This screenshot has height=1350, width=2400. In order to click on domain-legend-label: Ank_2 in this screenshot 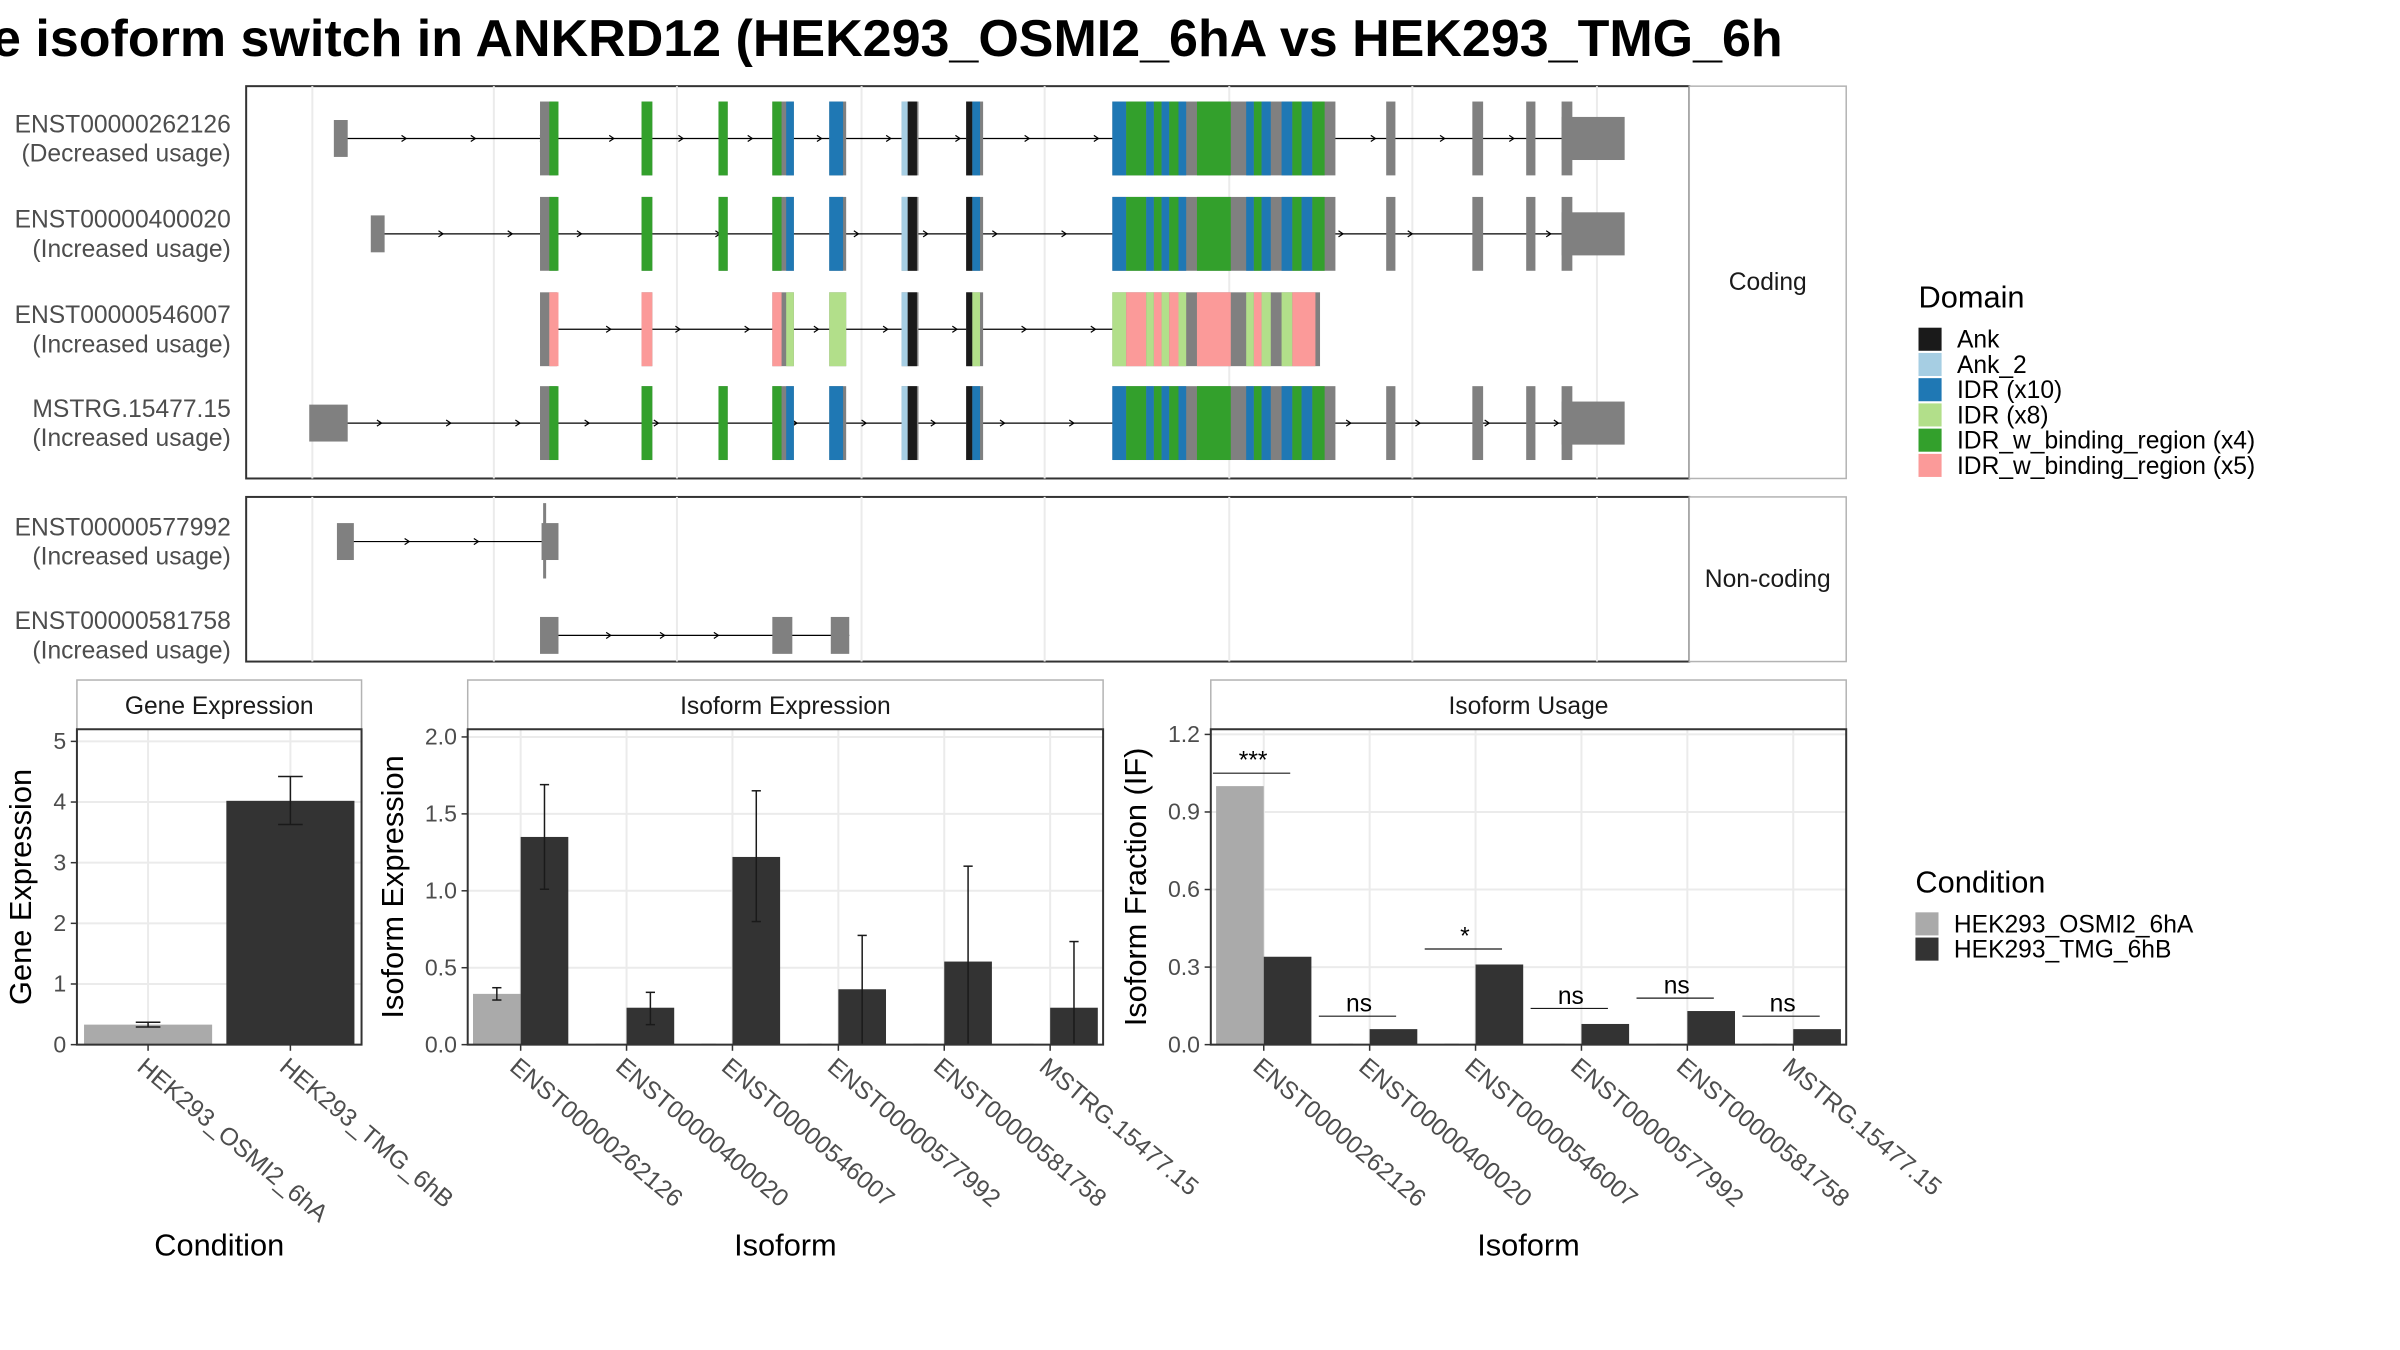, I will do `click(1992, 365)`.